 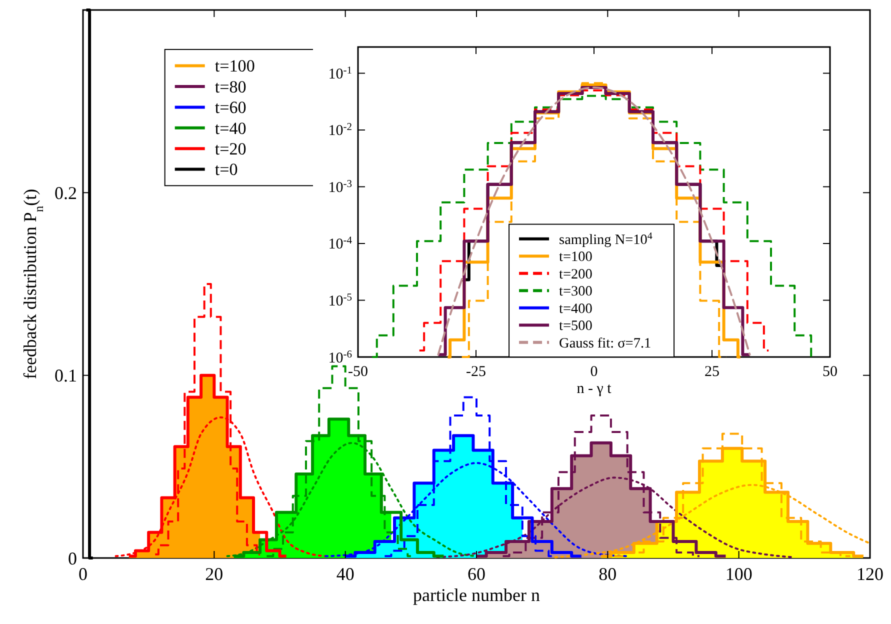 I want to click on legend-label: Gauss fit: σ=7.1, so click(x=605, y=343).